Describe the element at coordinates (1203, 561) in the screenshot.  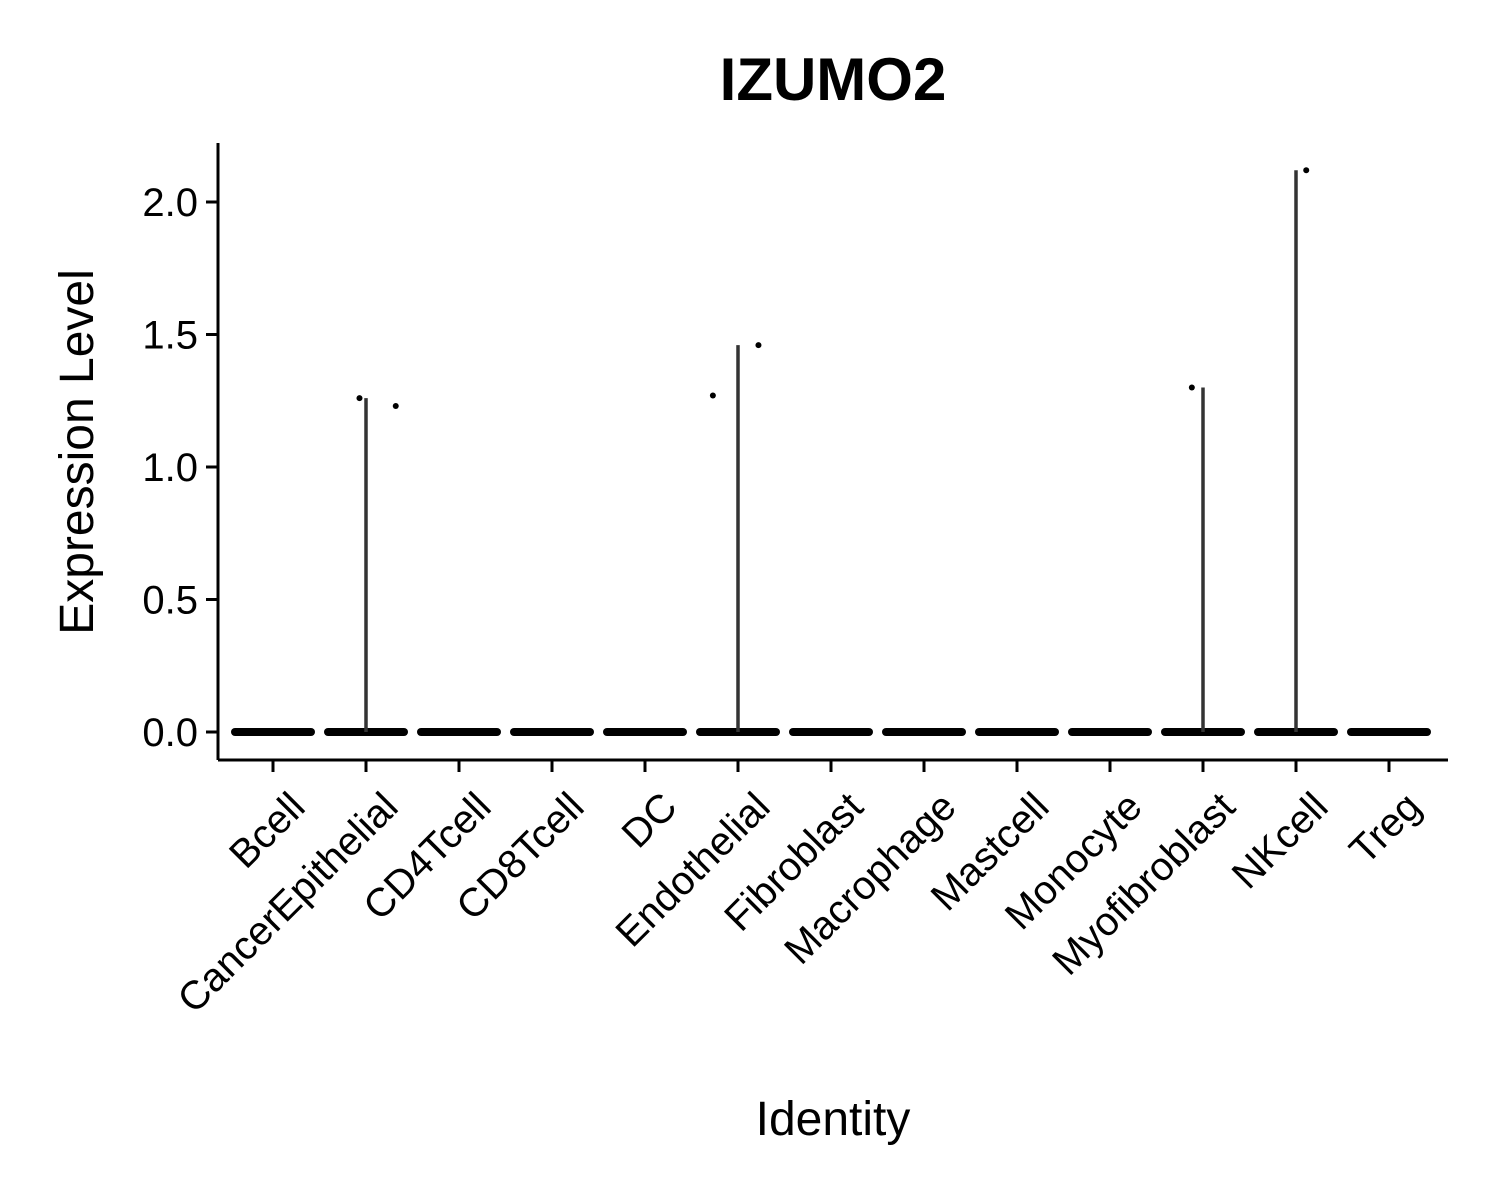
I see `violin-myofibroblast` at that location.